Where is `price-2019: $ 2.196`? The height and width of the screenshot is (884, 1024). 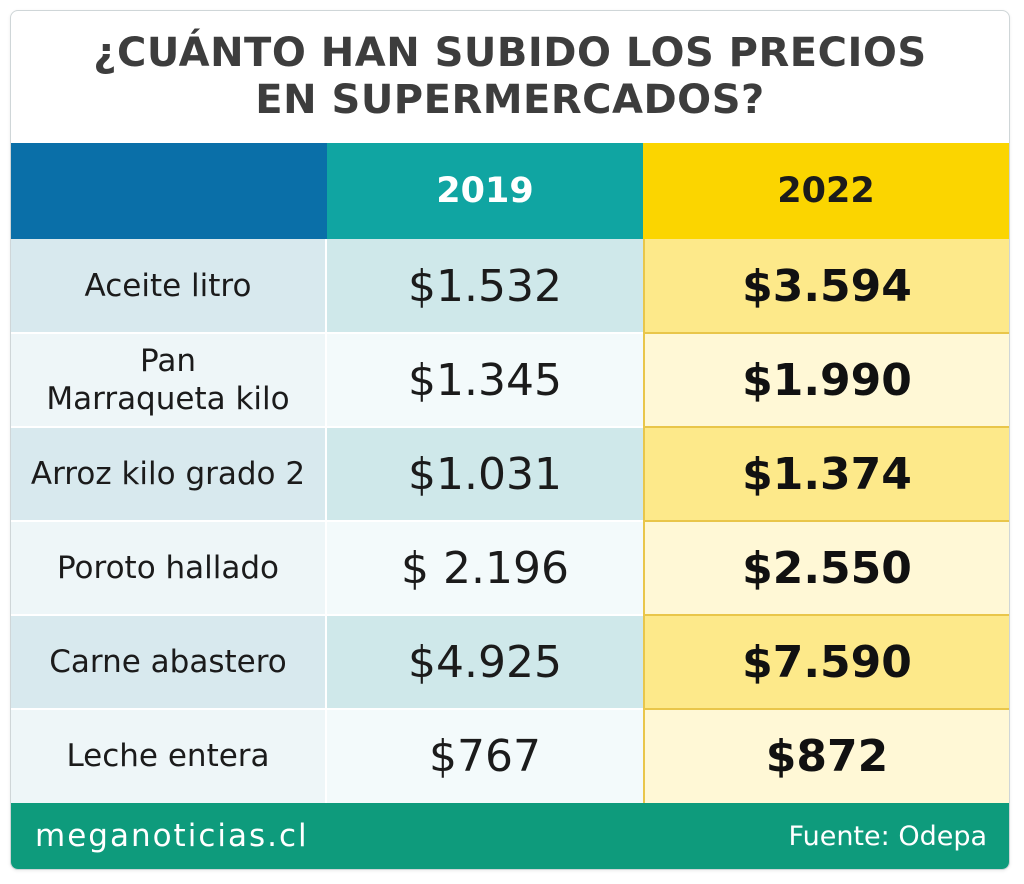 price-2019: $ 2.196 is located at coordinates (485, 568).